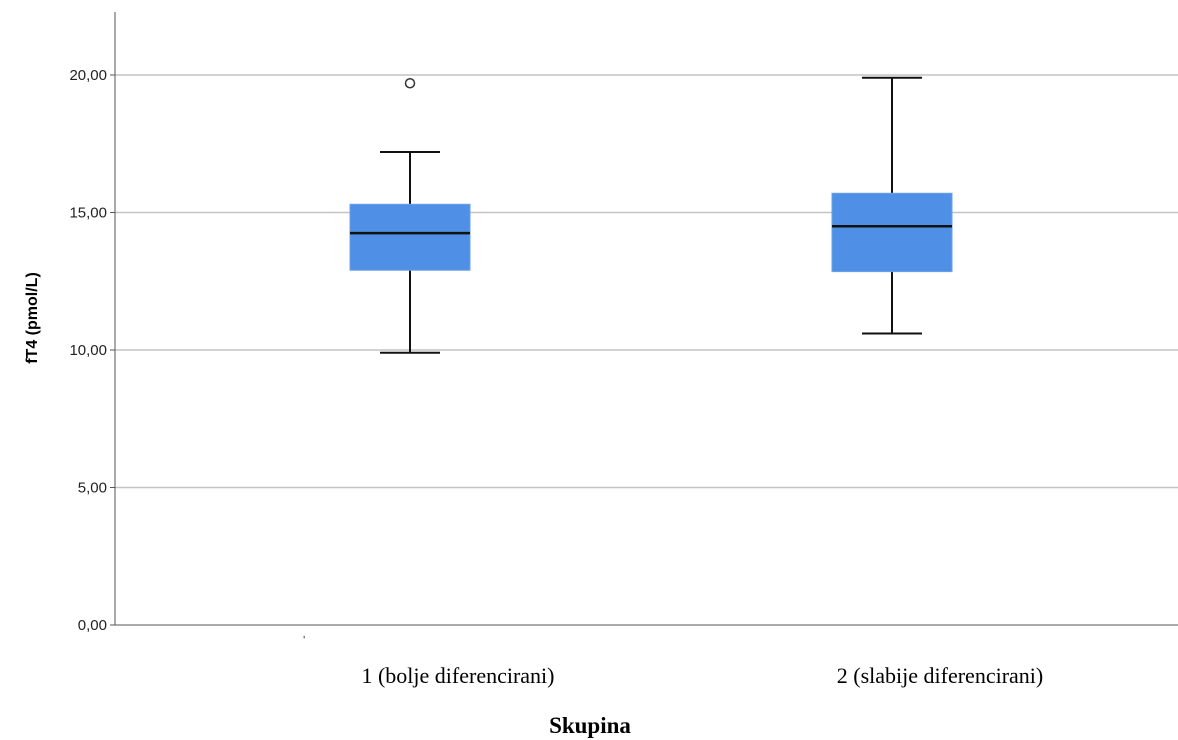  I want to click on y-tick-label: 0,00, so click(92, 625).